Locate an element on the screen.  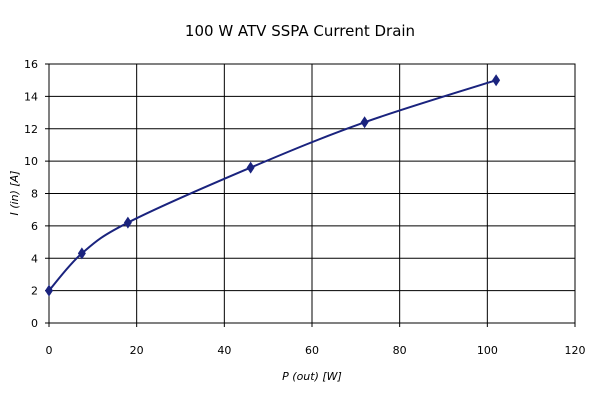
x-tick-label: 60 is located at coordinates (312, 350).